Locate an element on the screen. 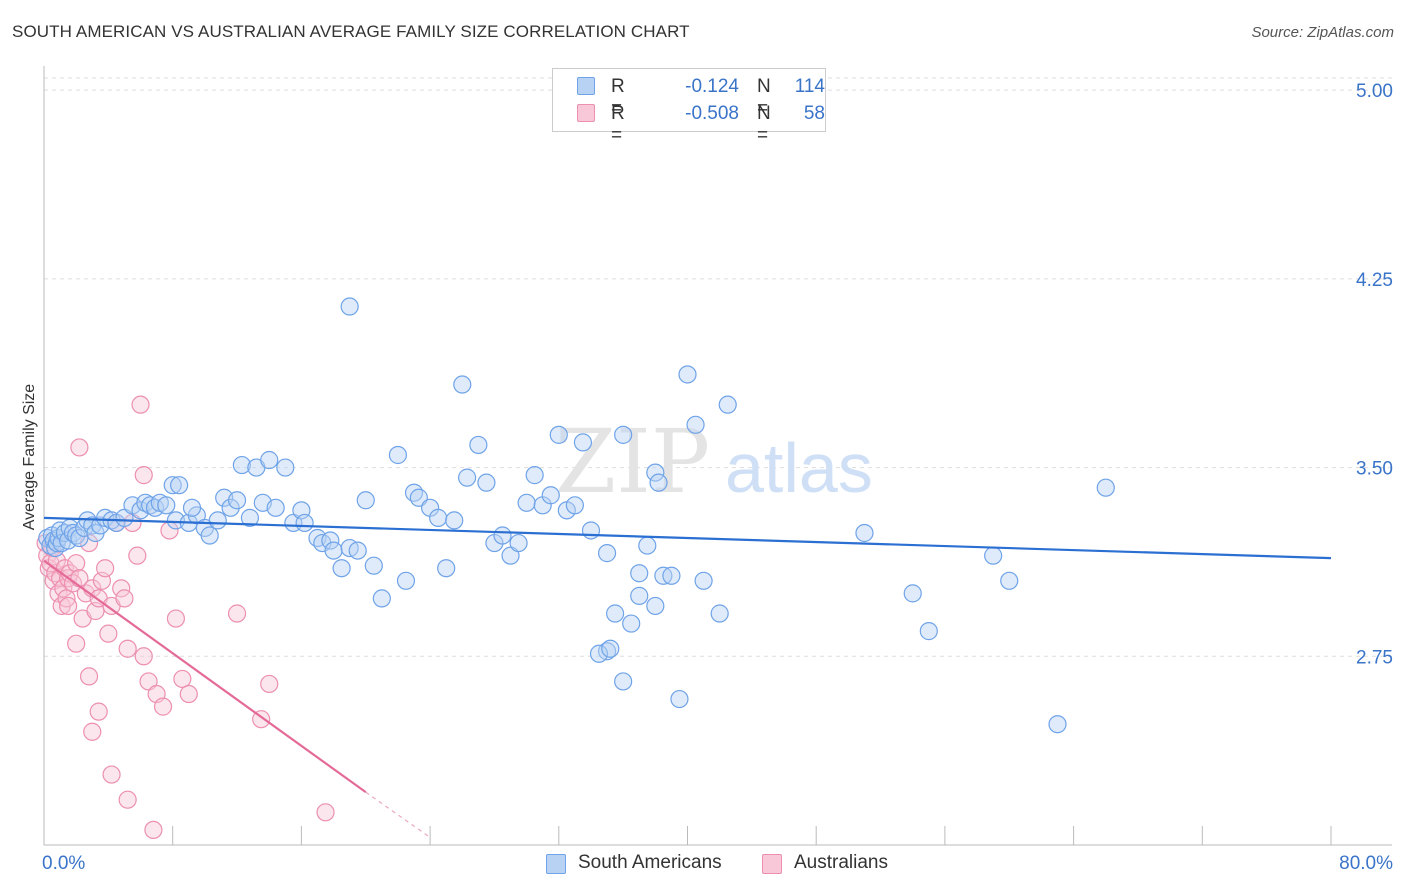 Image resolution: width=1406 pixels, height=892 pixels. trend-line-australians is located at coordinates (205, 676).